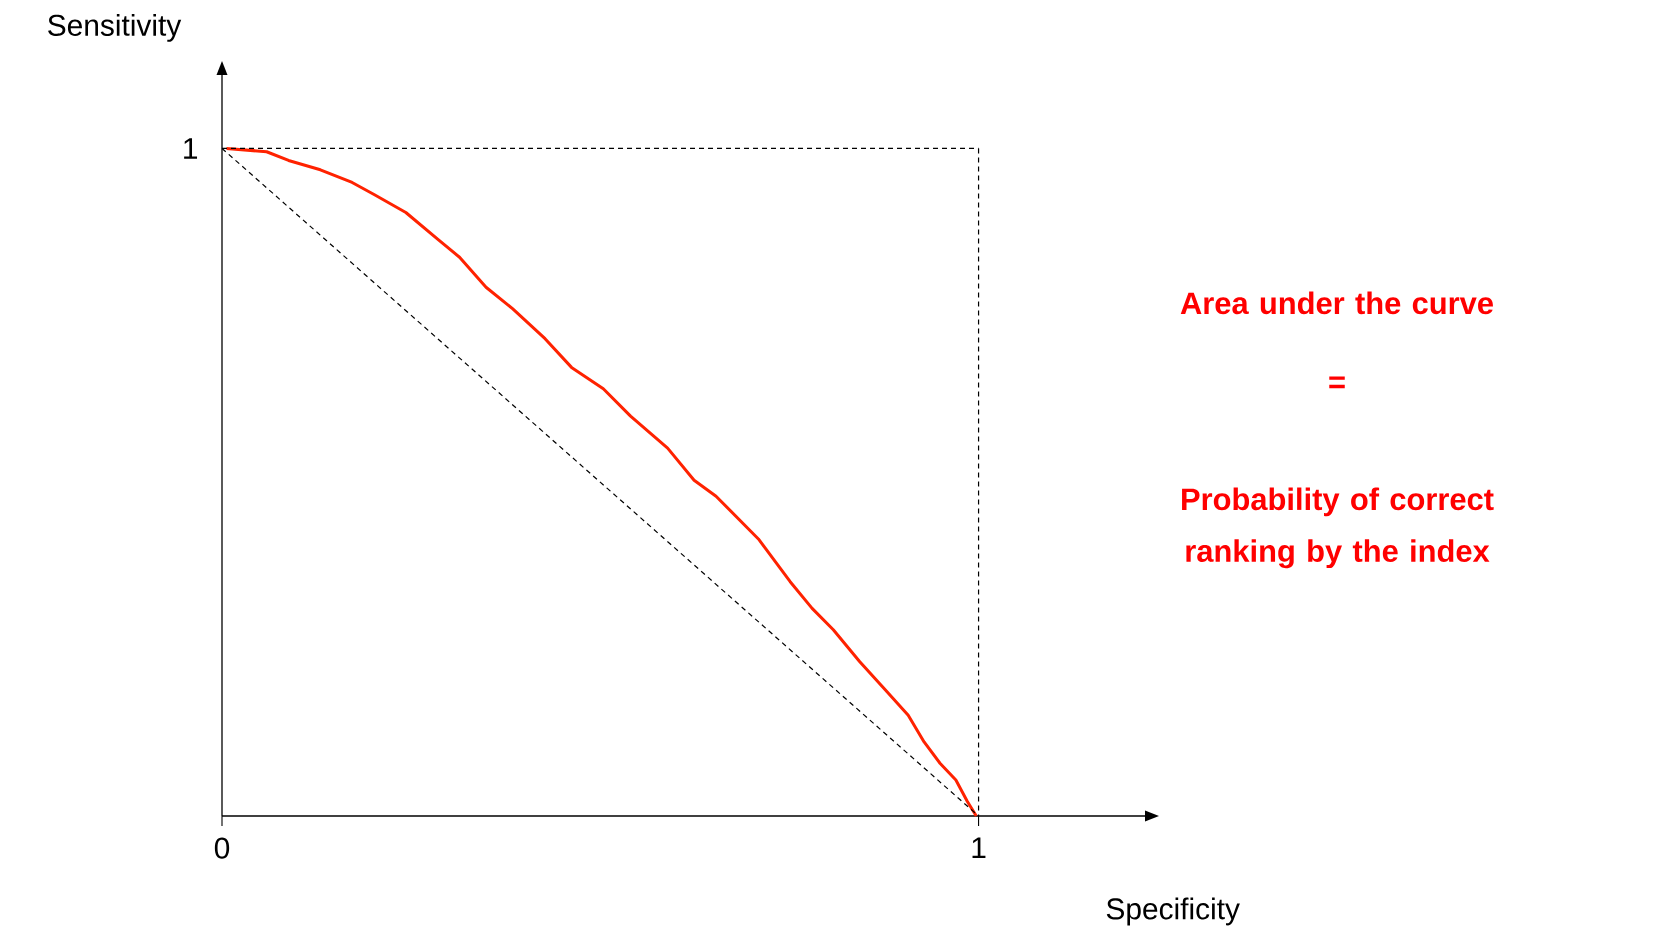  What do you see at coordinates (1336, 303) in the screenshot?
I see `text: Area under the curve` at bounding box center [1336, 303].